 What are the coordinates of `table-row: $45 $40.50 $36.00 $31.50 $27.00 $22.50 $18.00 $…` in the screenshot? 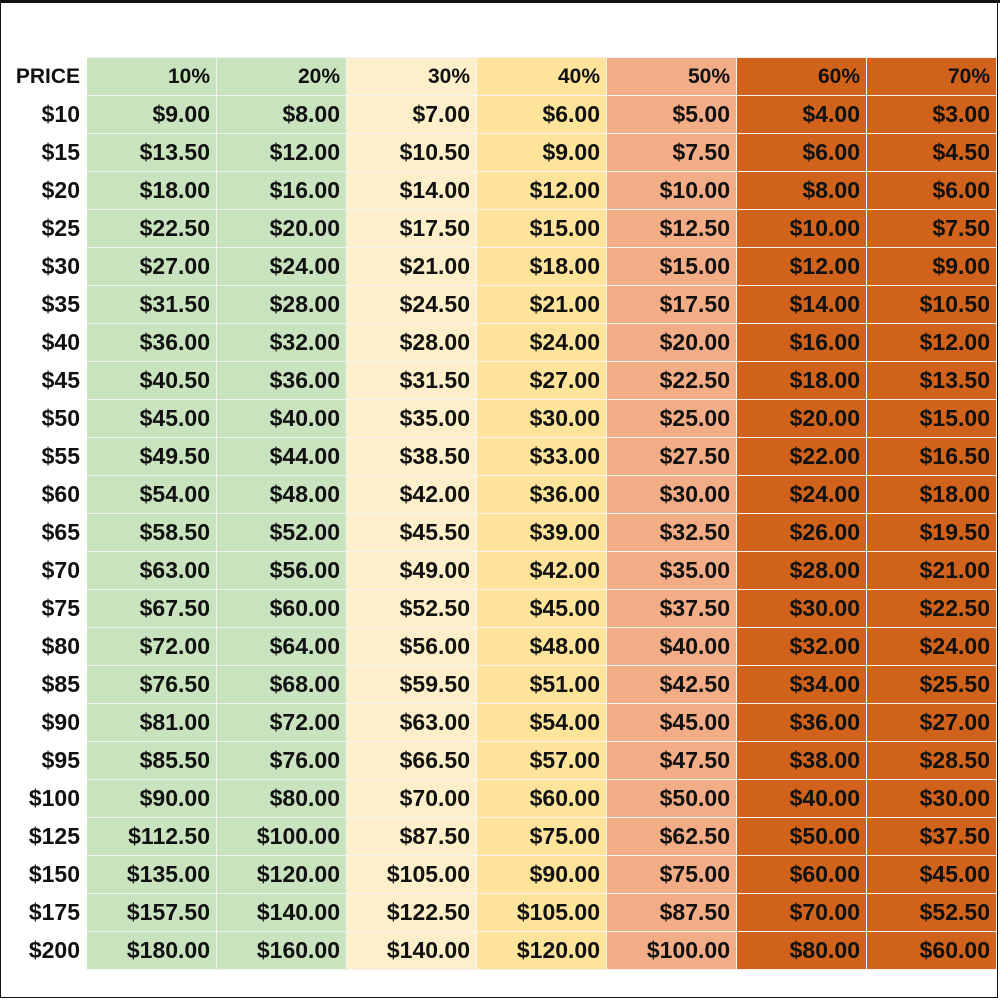 It's located at (502, 380).